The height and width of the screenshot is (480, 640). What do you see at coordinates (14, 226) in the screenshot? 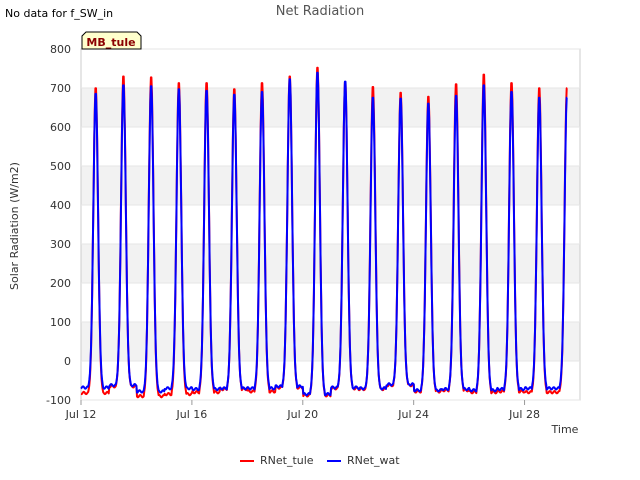
I see `y-axis-title: Solar Radiation (W/m2)` at bounding box center [14, 226].